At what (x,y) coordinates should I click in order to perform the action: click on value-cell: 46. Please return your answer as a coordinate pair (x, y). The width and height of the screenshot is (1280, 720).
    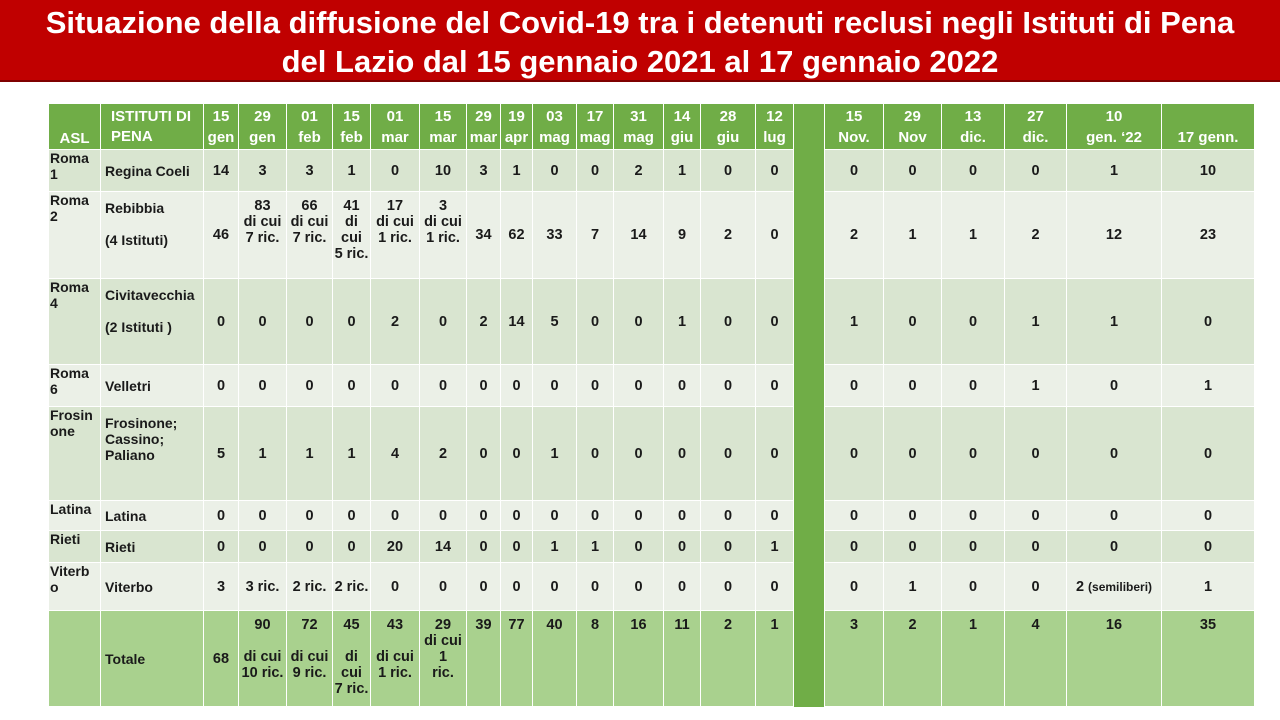
    Looking at the image, I should click on (221, 235).